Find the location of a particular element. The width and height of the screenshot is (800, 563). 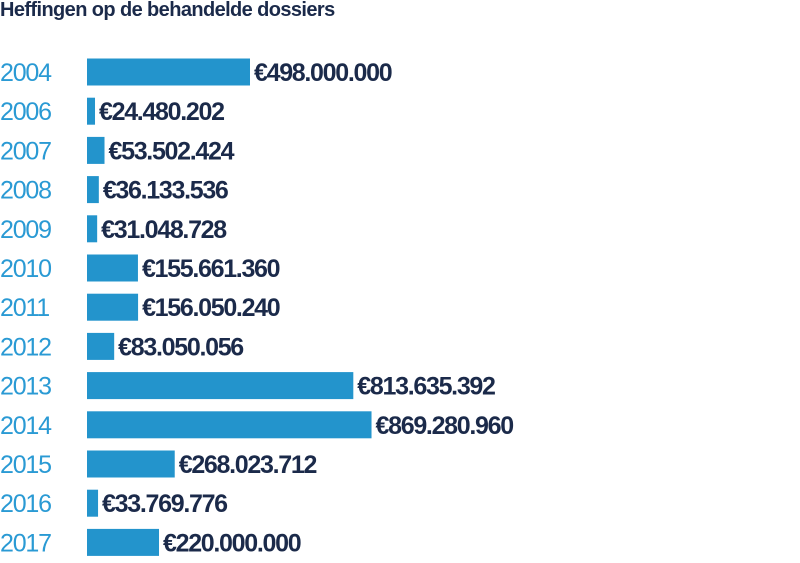

value-label: €24.480.202 is located at coordinates (161, 112).